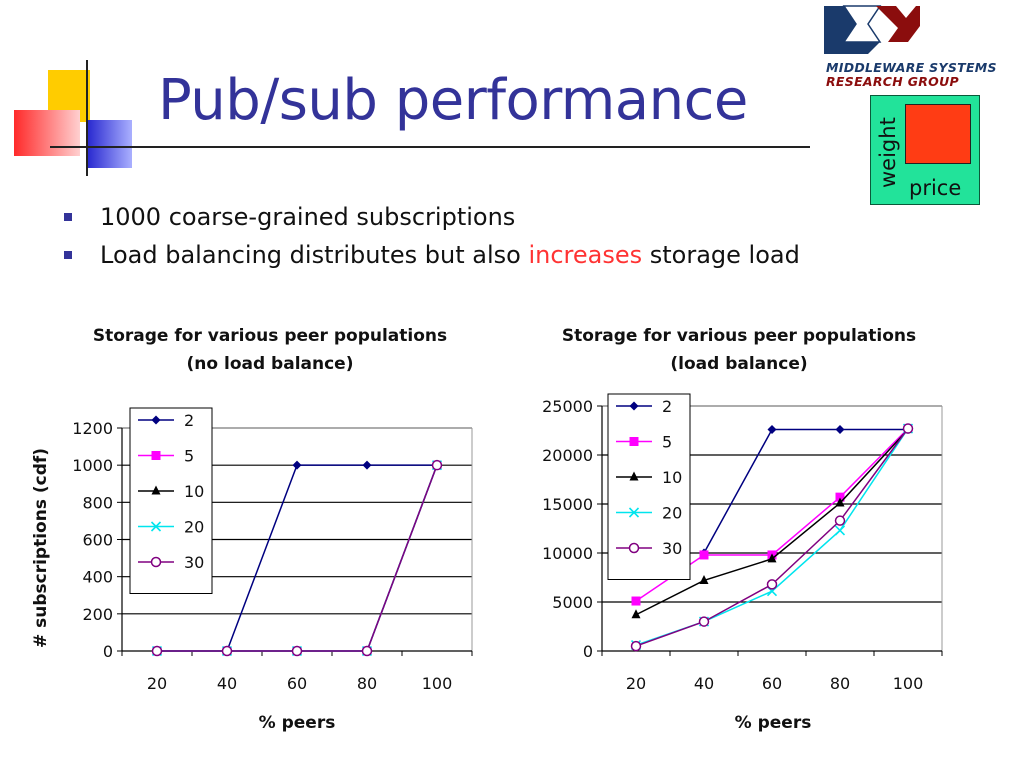 The width and height of the screenshot is (1024, 768). Describe the element at coordinates (87, 118) in the screenshot. I see `deco-vertical-line` at that location.